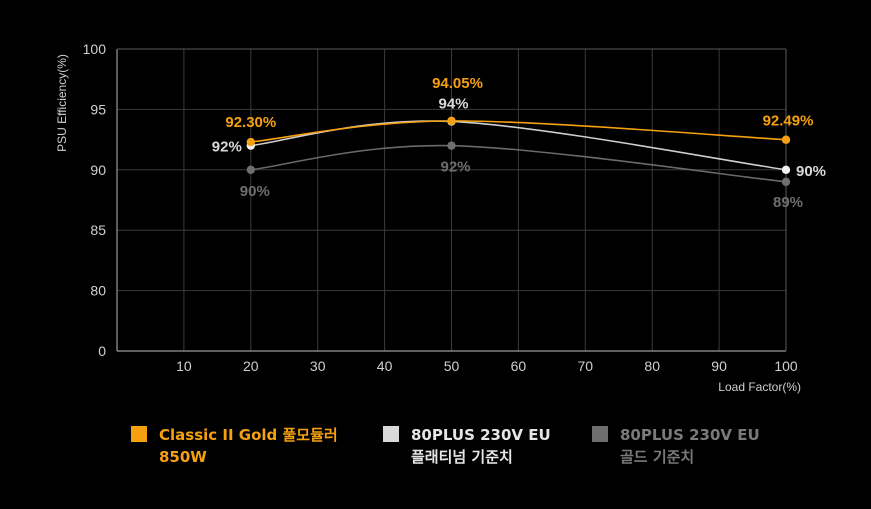  Describe the element at coordinates (250, 122) in the screenshot. I see `data-label: 92.30%` at that location.